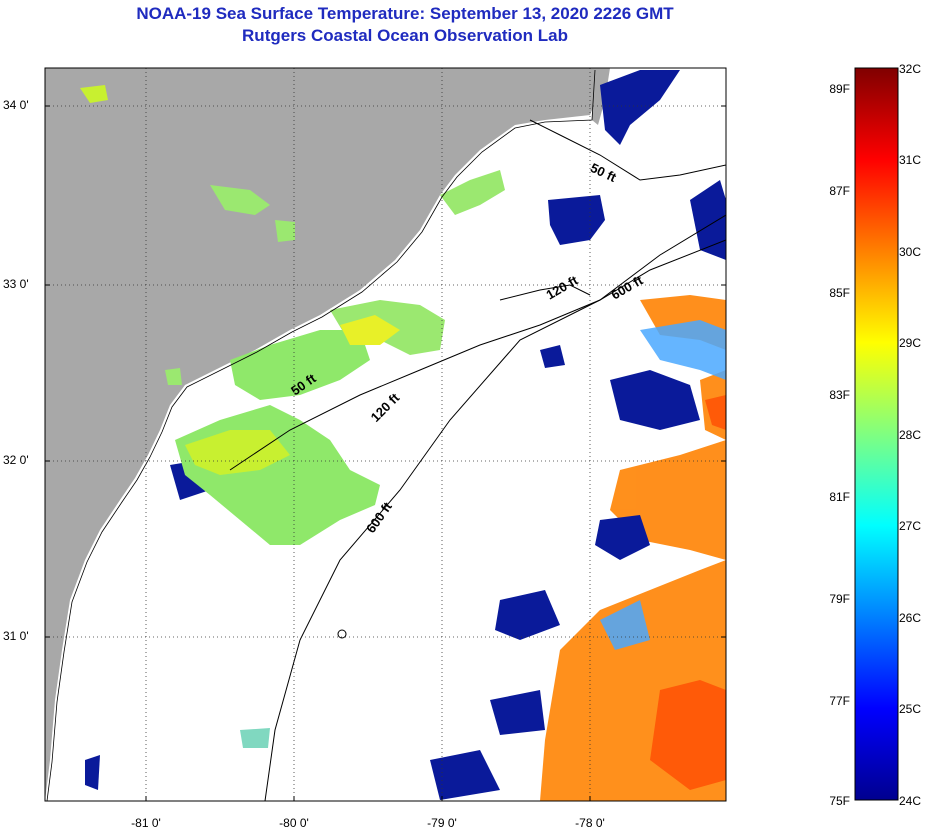 This screenshot has width=936, height=832. I want to click on colorbar-label-24c: 24C, so click(910, 801).